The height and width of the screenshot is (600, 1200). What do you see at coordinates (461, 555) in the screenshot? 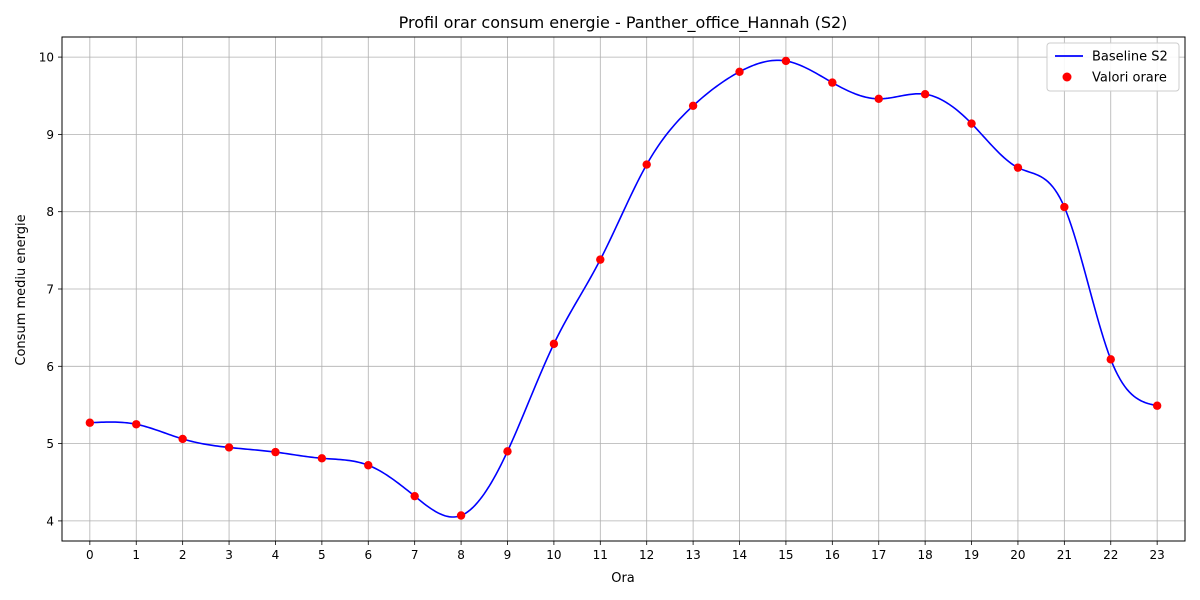
I see `x-tick-label: 8` at bounding box center [461, 555].